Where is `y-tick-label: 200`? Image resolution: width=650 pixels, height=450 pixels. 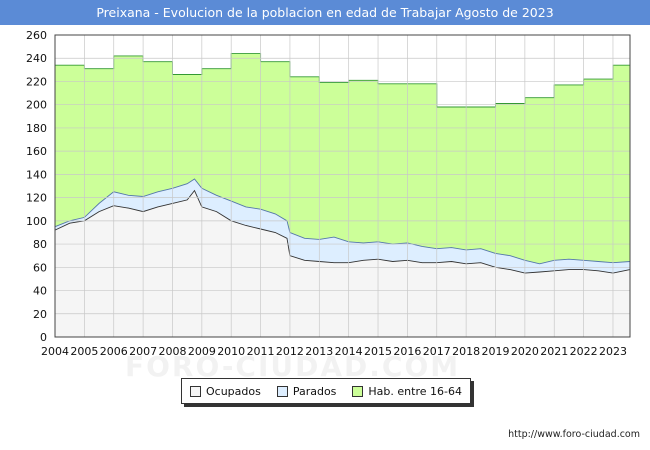
y-tick-label: 200 is located at coordinates (36, 105).